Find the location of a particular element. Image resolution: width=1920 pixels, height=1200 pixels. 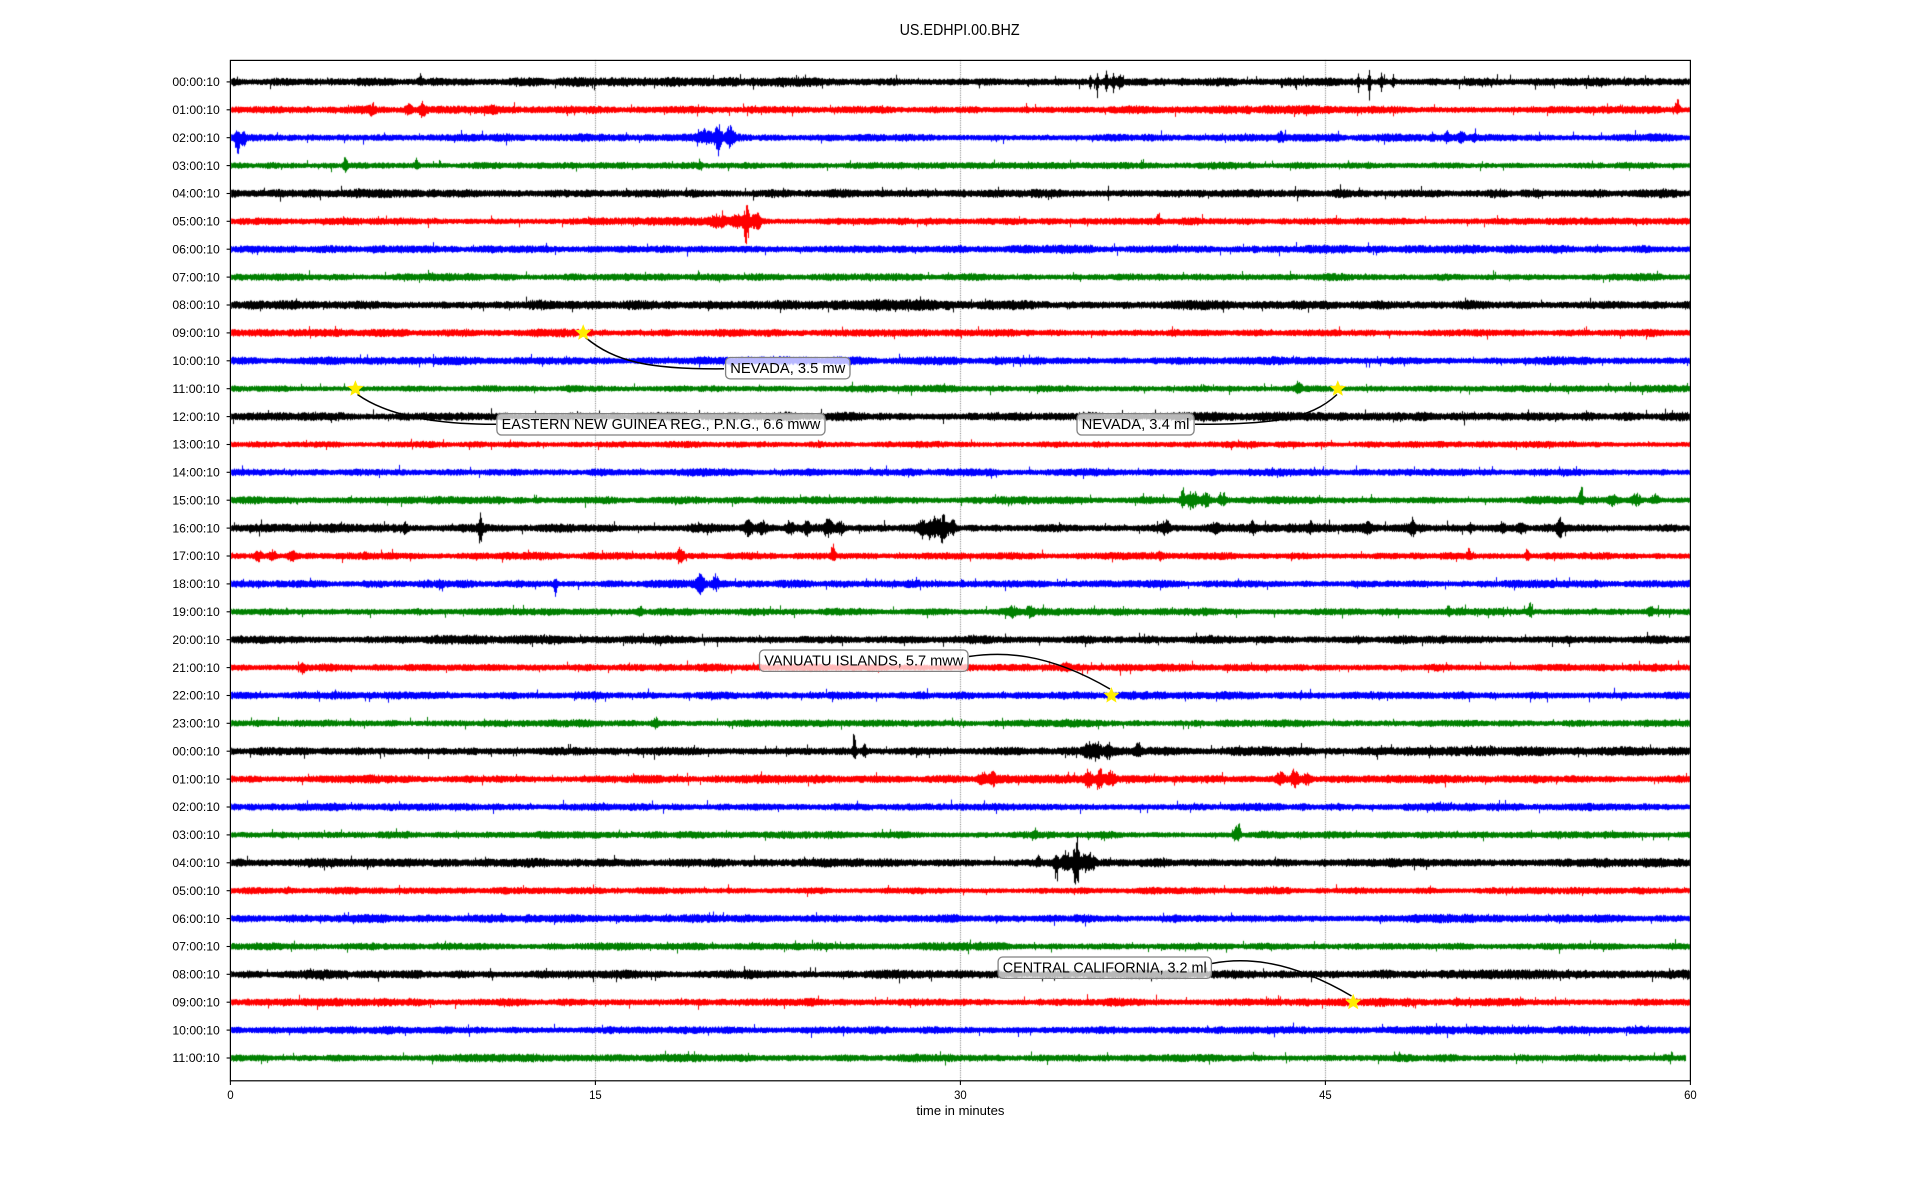

svg-text: 23:00:10 is located at coordinates (195, 725).